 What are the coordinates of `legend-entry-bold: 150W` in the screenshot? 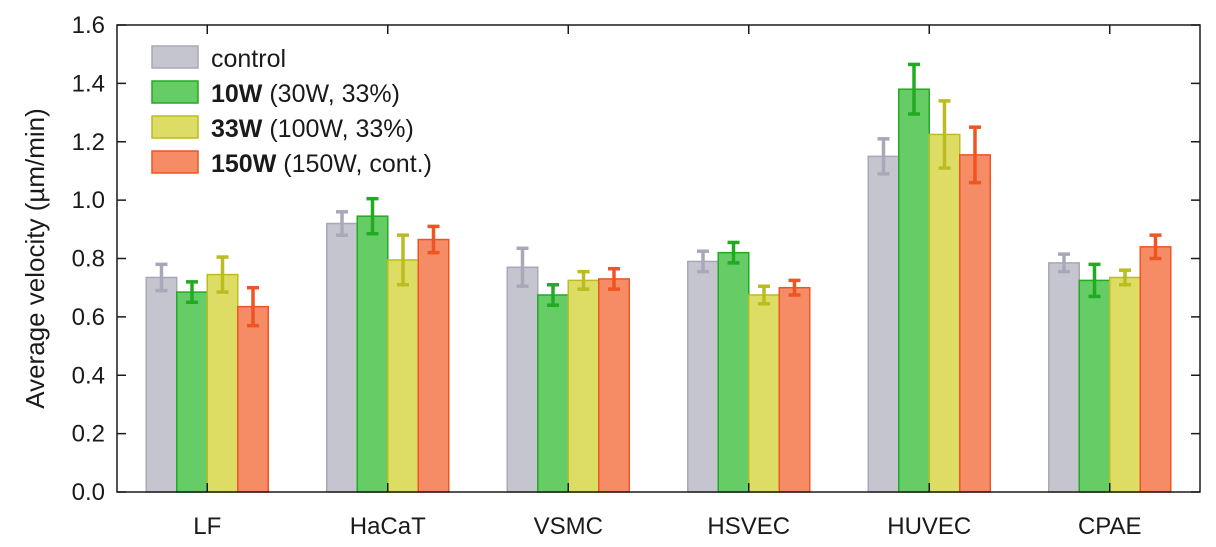 It's located at (244, 164).